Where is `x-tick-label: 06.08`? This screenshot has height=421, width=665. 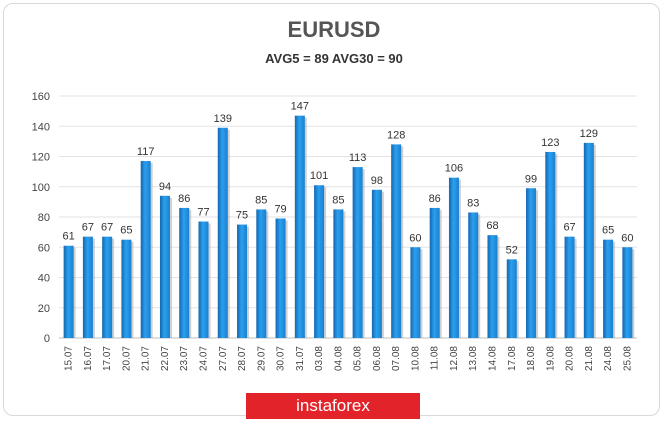
x-tick-label: 06.08 is located at coordinates (377, 358).